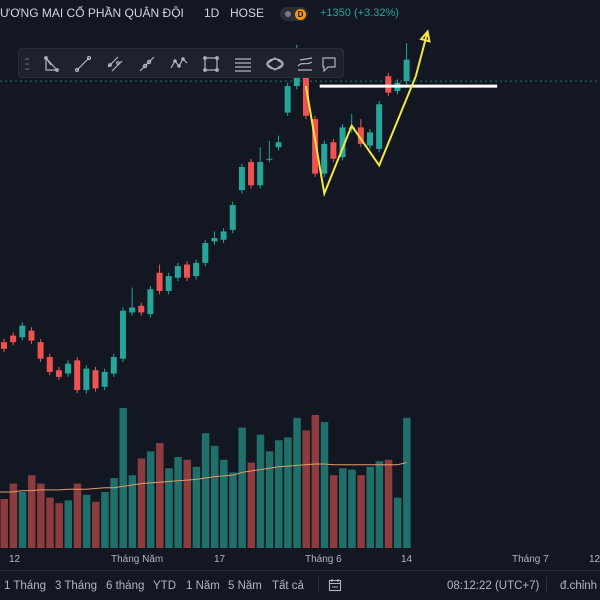  I want to click on triangle-pattern-icon, so click(51, 64).